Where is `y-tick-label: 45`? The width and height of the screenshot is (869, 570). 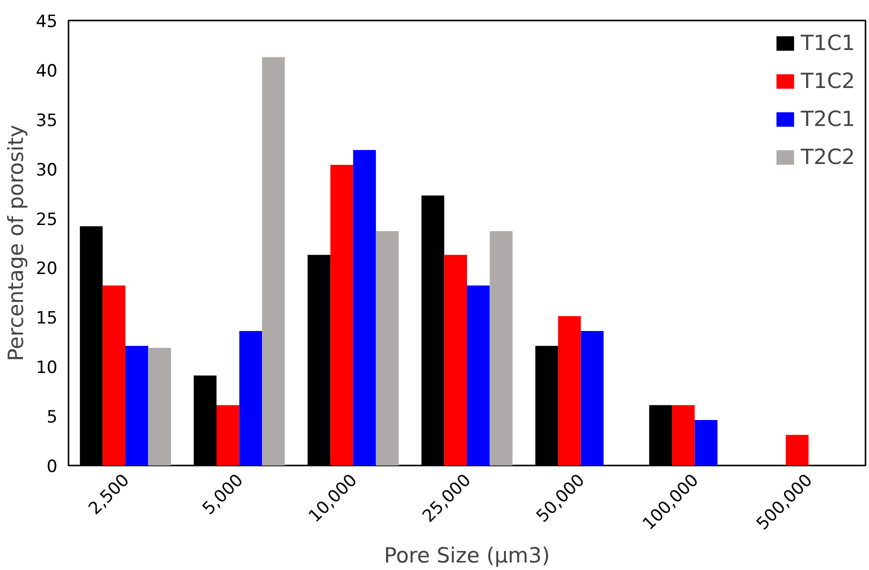 y-tick-label: 45 is located at coordinates (47, 22).